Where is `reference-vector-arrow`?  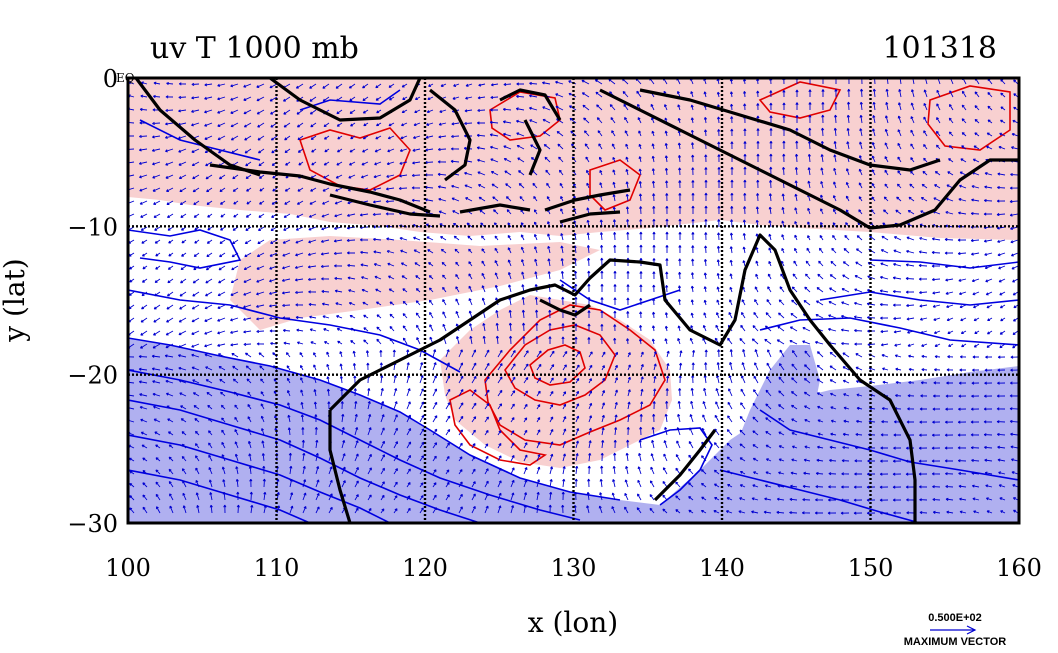 reference-vector-arrow is located at coordinates (953, 630).